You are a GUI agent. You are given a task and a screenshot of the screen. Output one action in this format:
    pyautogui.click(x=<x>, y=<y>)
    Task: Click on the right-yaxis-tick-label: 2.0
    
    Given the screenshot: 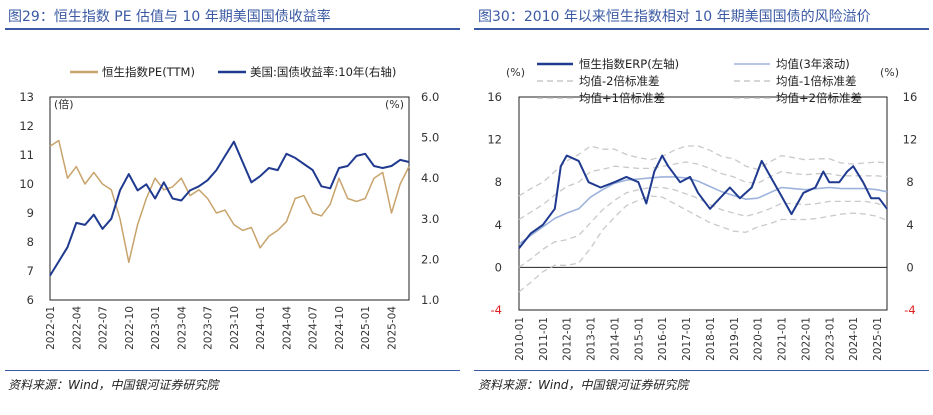 What is the action you would take?
    pyautogui.click(x=430, y=259)
    